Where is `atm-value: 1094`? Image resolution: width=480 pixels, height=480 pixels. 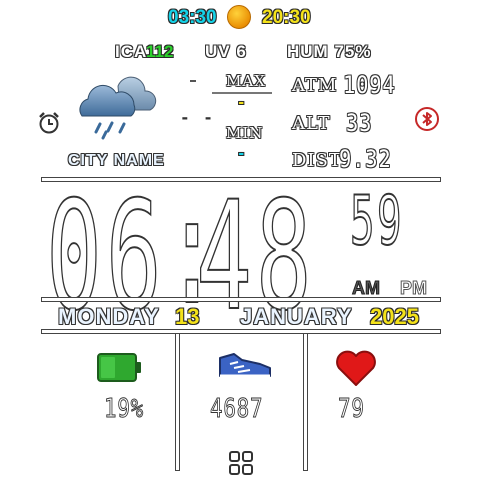
atm-value: 1094 is located at coordinates (369, 85).